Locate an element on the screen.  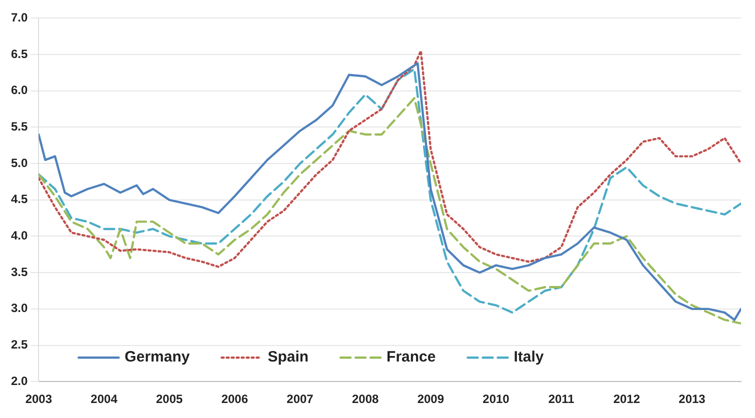
y-tick-label: 3.5 is located at coordinates (19, 271).